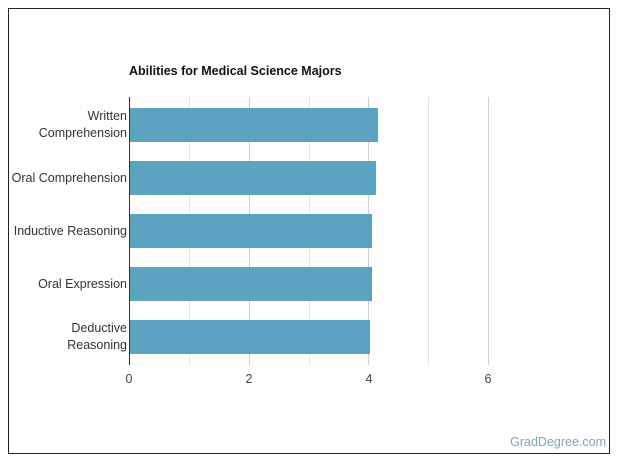  Describe the element at coordinates (99, 328) in the screenshot. I see `category-label-line: Deductive` at that location.